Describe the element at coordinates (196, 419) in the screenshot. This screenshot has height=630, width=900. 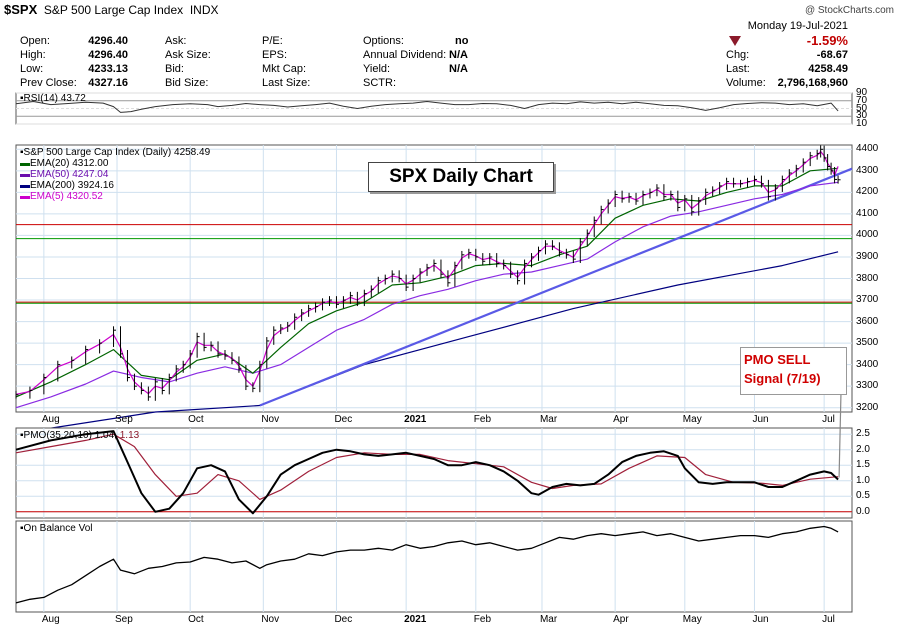
I see `price-month-label: Oct` at that location.